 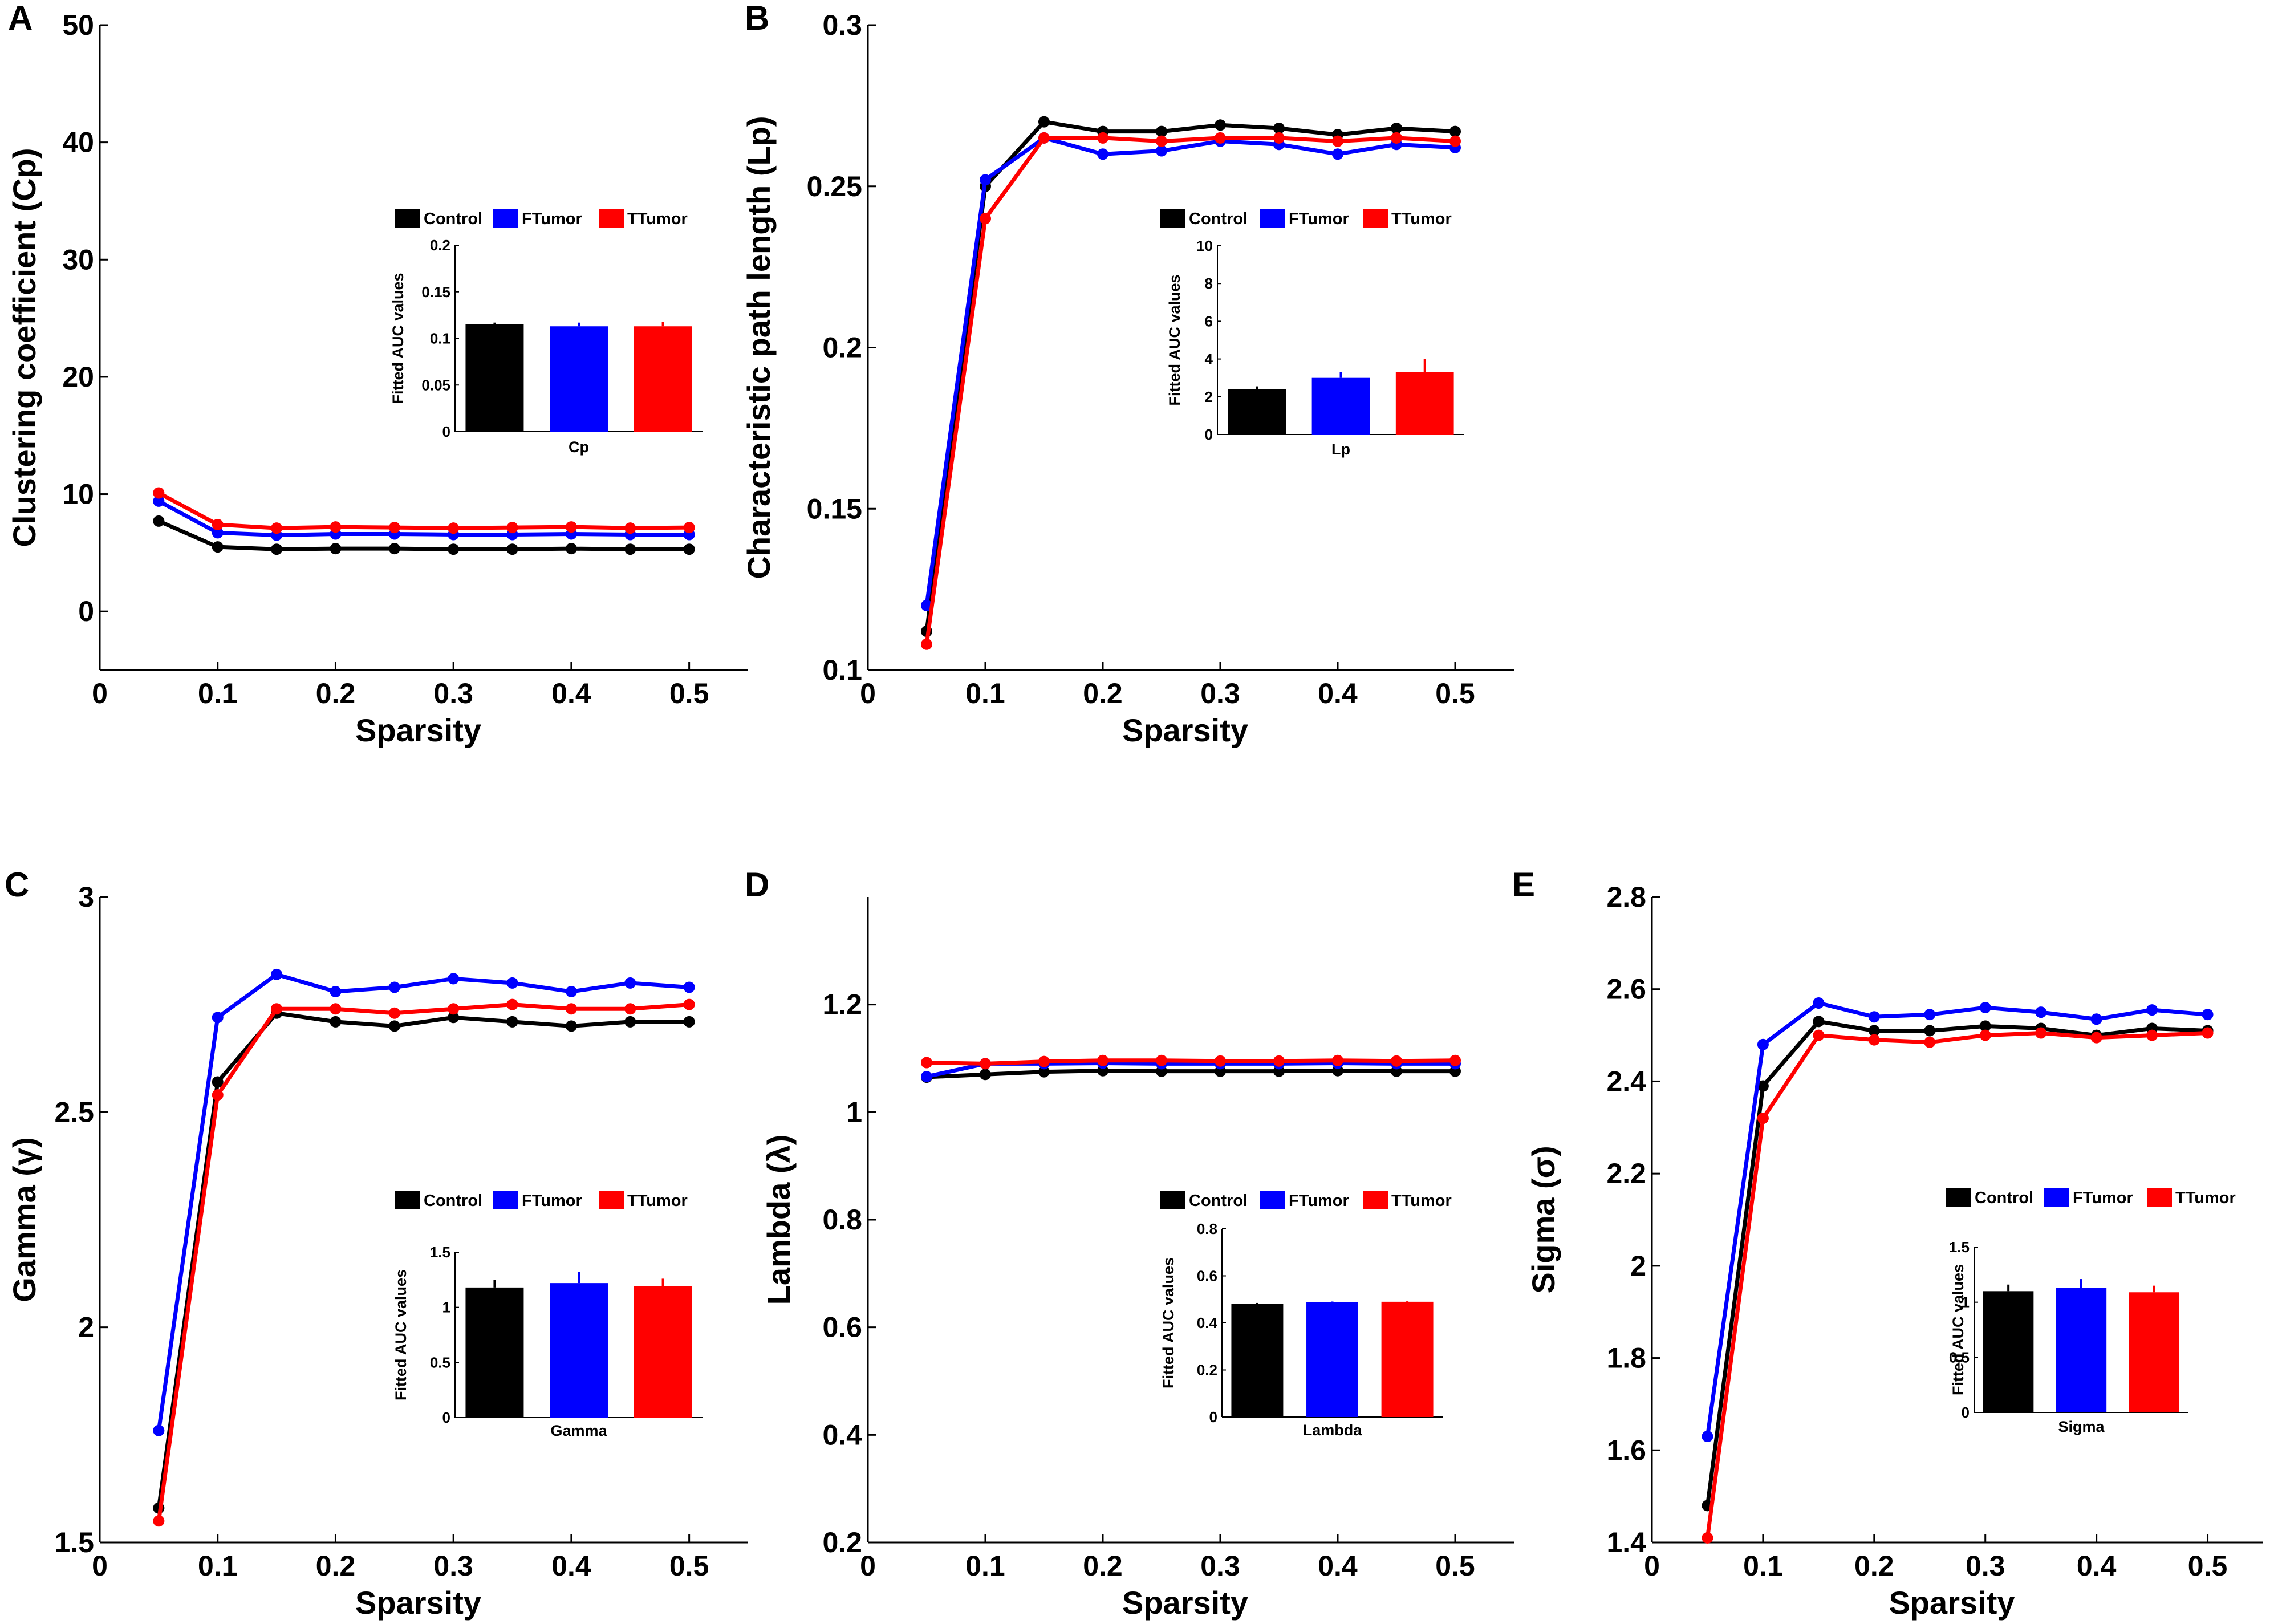 What do you see at coordinates (842, 670) in the screenshot?
I see `y-tick-label: 0.1` at bounding box center [842, 670].